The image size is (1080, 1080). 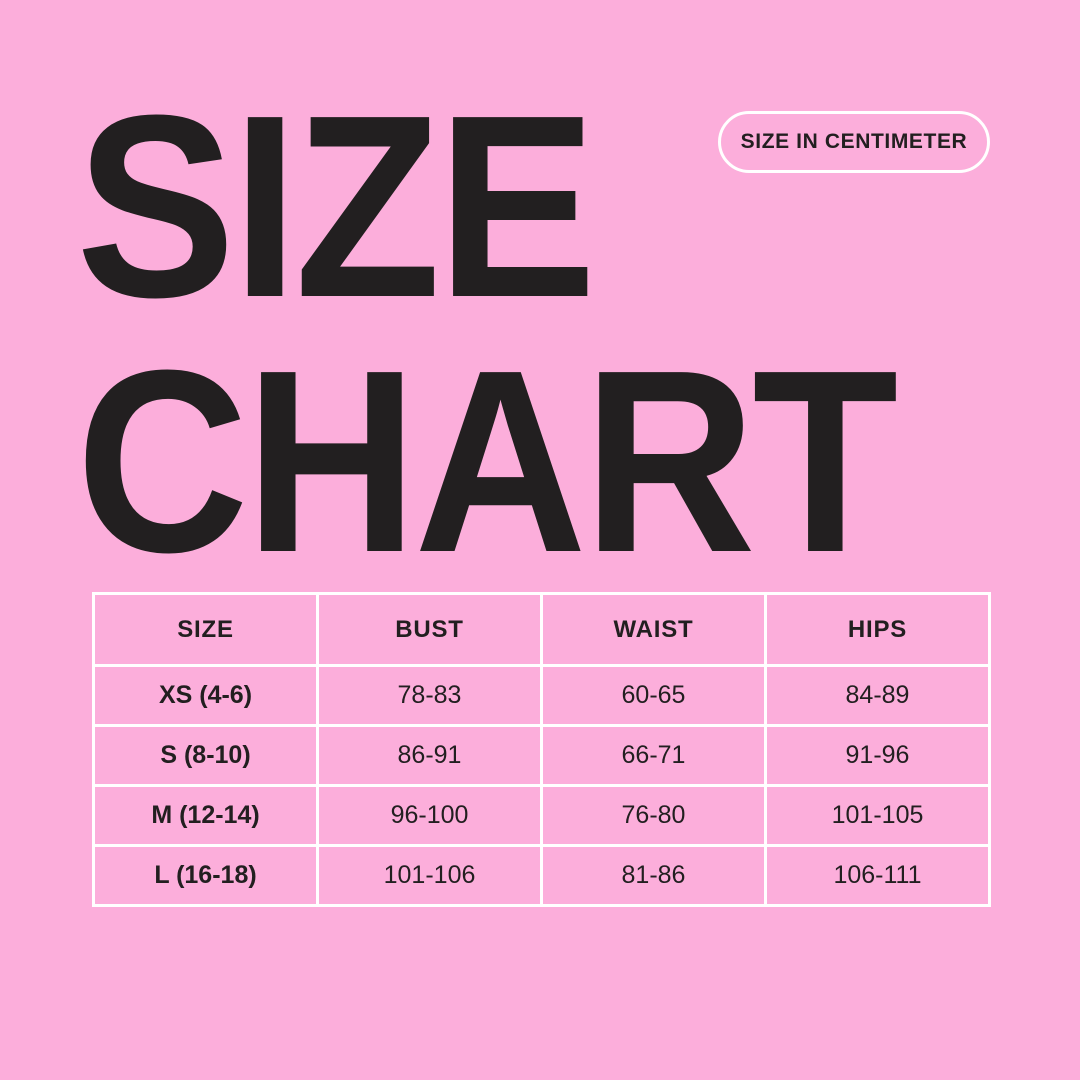 I want to click on table-row-m: M (12-14) 96-100 76-80 101-105, so click(x=541, y=815).